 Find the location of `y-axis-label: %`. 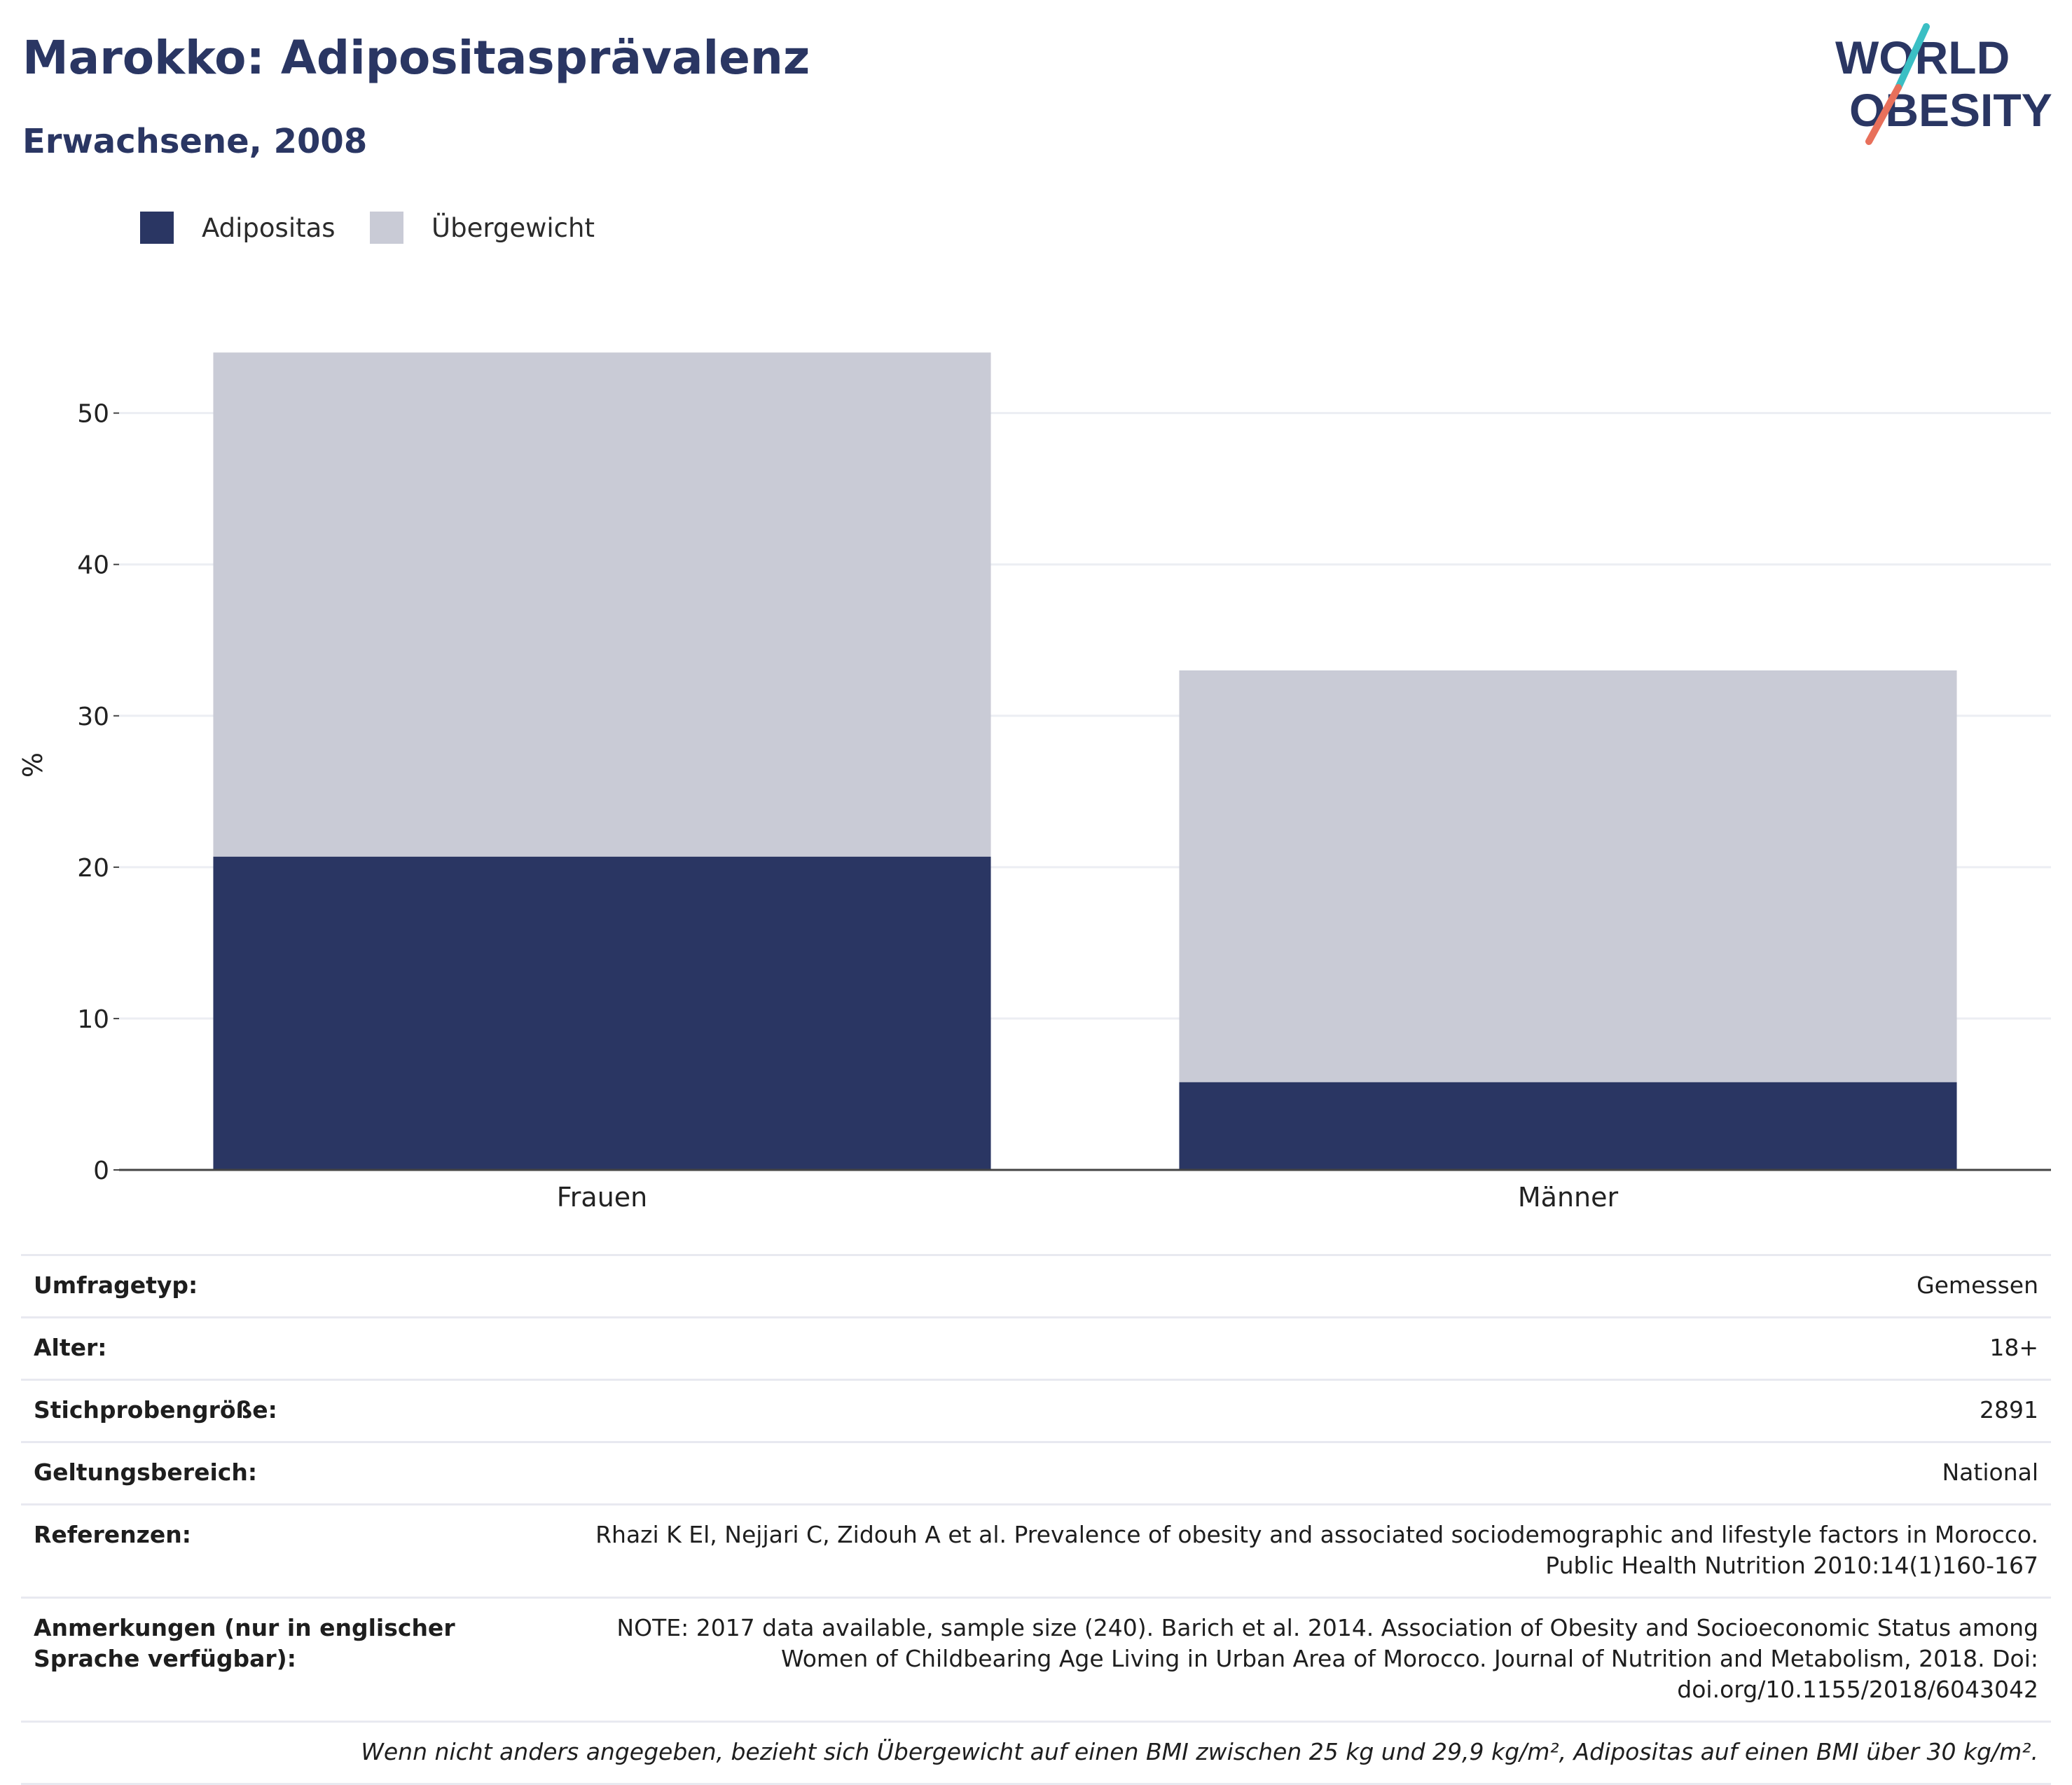

y-axis-label: % is located at coordinates (33, 765).